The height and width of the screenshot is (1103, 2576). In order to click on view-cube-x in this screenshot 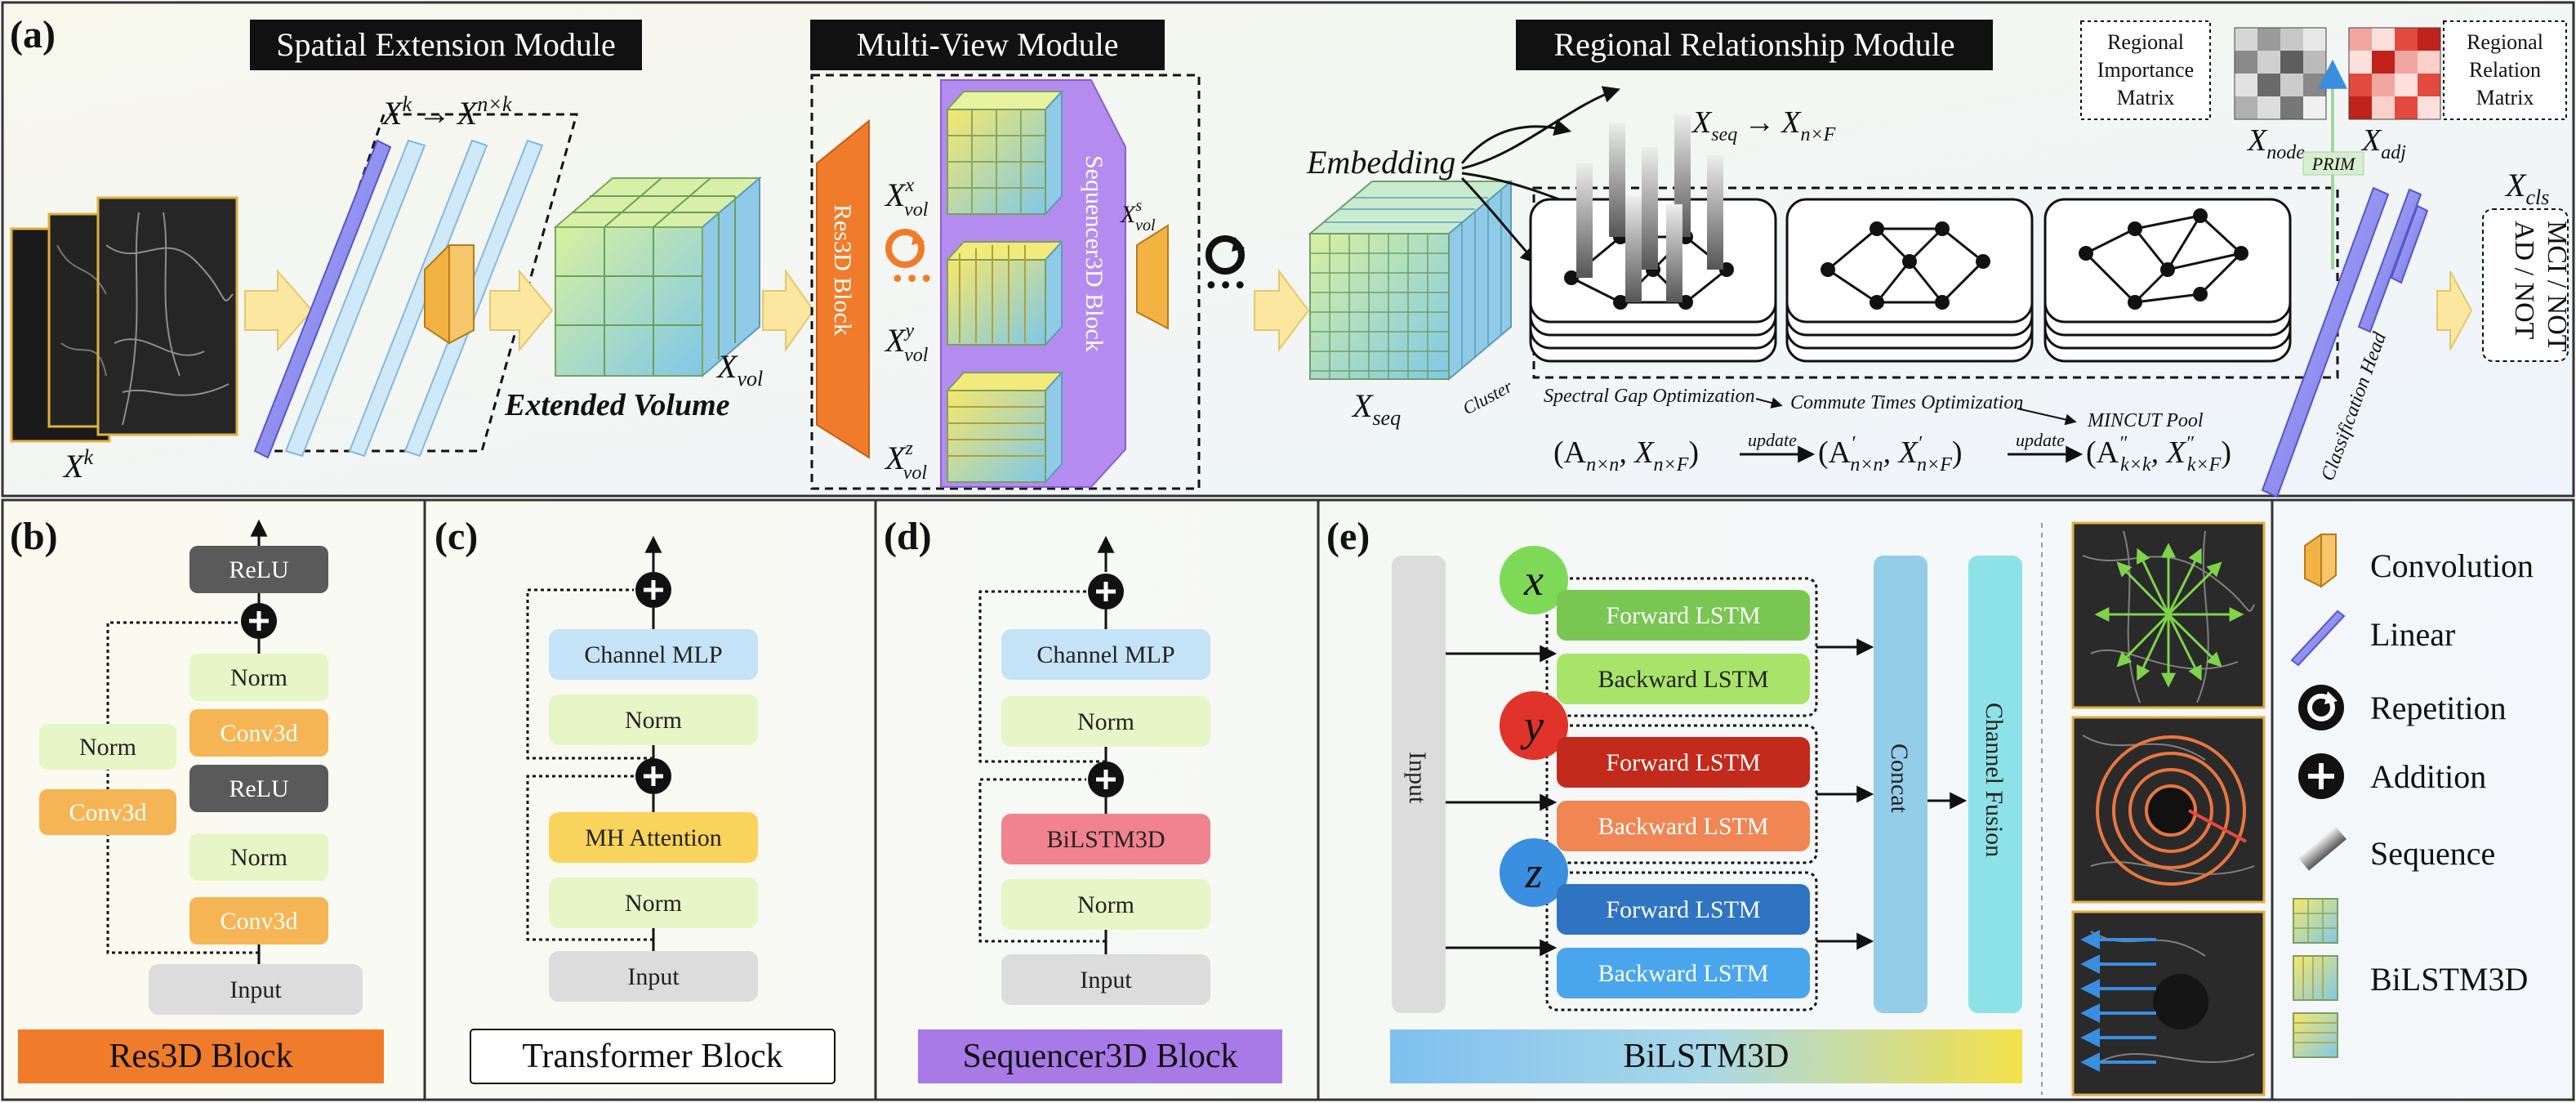, I will do `click(1004, 153)`.